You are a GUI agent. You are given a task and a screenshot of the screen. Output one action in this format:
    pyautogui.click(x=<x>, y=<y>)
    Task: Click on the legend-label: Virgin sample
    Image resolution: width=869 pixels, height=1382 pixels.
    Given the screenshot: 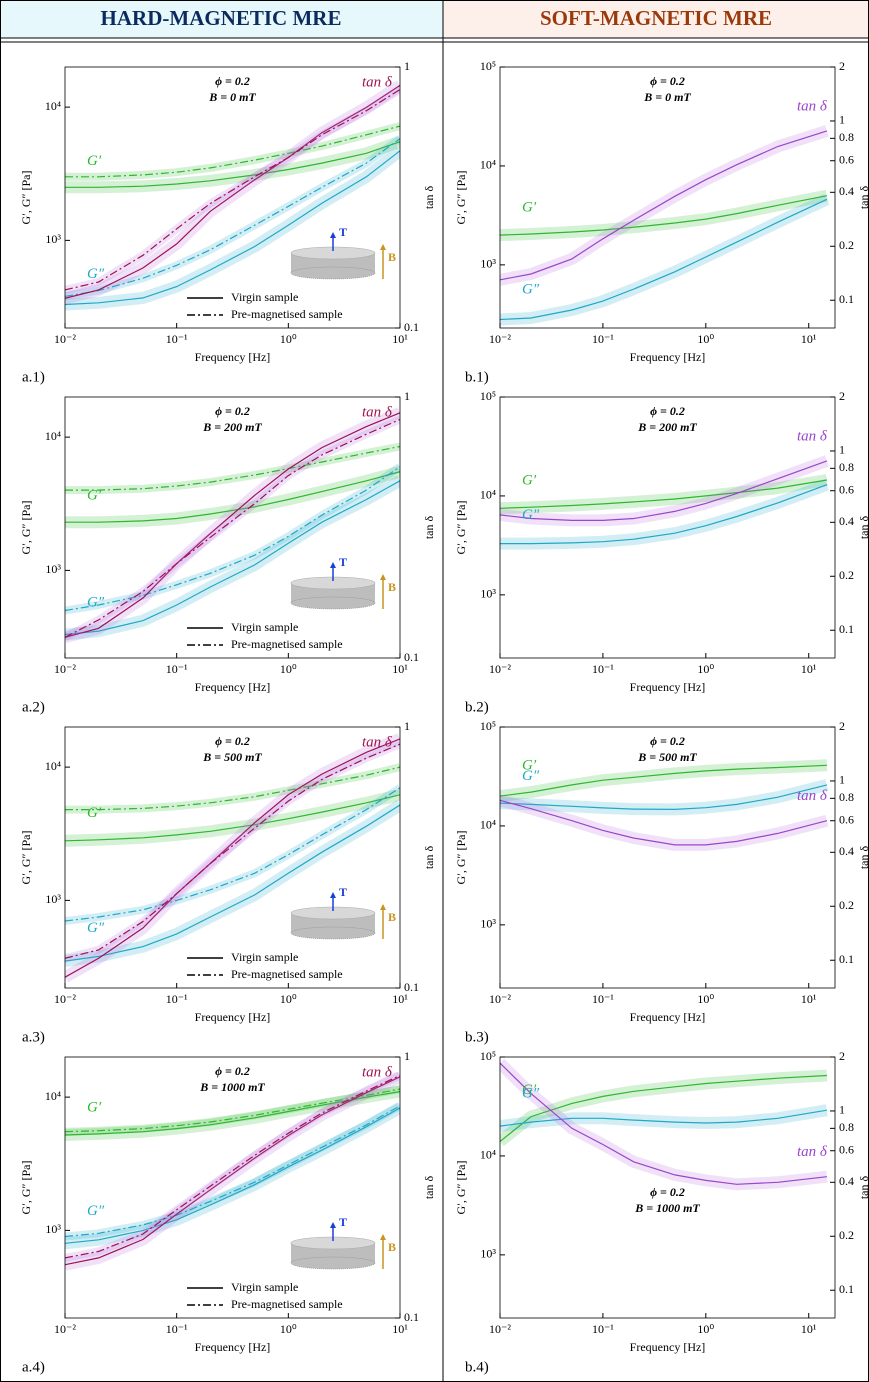 What is the action you would take?
    pyautogui.click(x=264, y=957)
    